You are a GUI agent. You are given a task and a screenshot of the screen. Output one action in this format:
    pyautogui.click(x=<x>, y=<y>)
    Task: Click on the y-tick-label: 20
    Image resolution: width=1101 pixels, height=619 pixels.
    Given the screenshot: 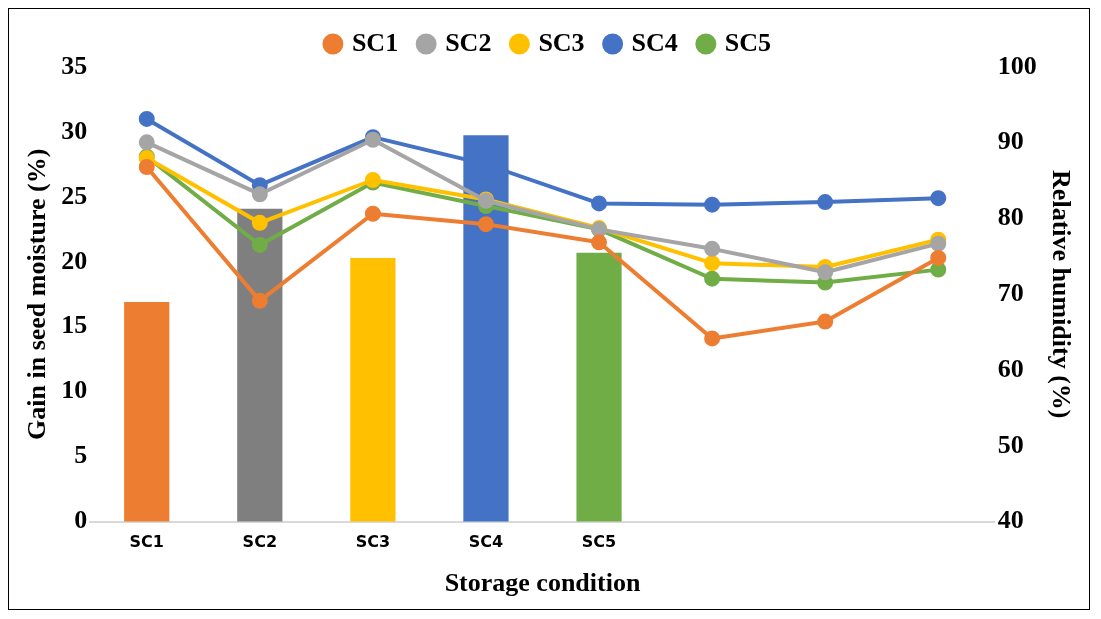 What is the action you would take?
    pyautogui.click(x=74, y=260)
    